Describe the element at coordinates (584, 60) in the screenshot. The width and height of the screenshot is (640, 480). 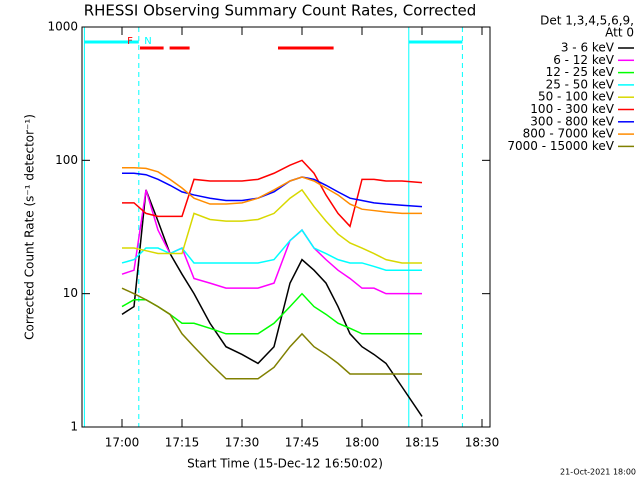
I see `legend-label: 6 - 12 keV` at that location.